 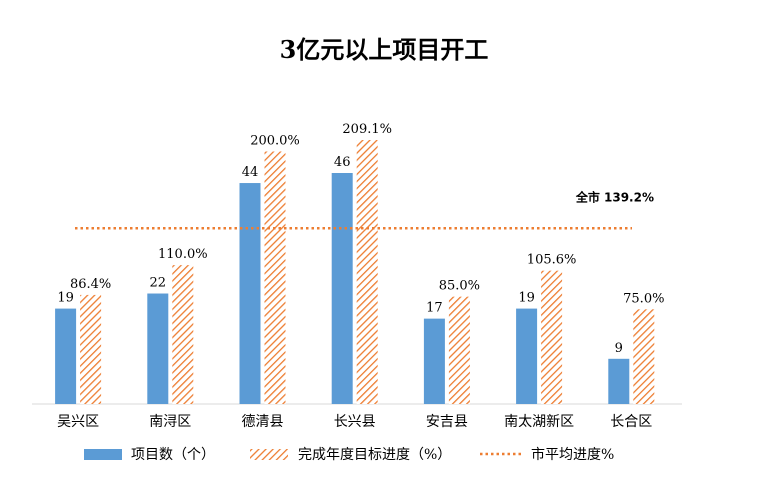 What do you see at coordinates (459, 286) in the screenshot?
I see `data-label-target-progress: 85.0%` at bounding box center [459, 286].